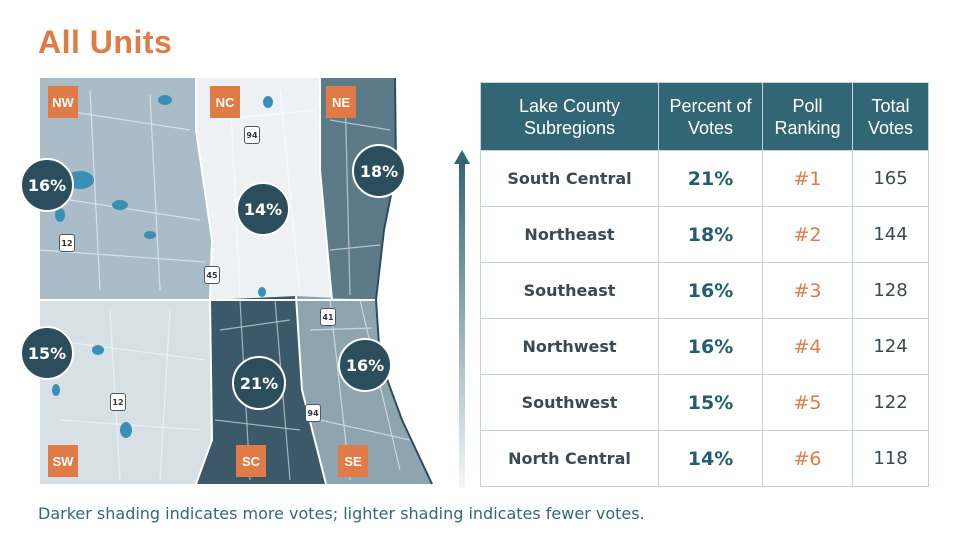 The image size is (960, 540). Describe the element at coordinates (569, 346) in the screenshot. I see `cell-region: Northwest` at that location.